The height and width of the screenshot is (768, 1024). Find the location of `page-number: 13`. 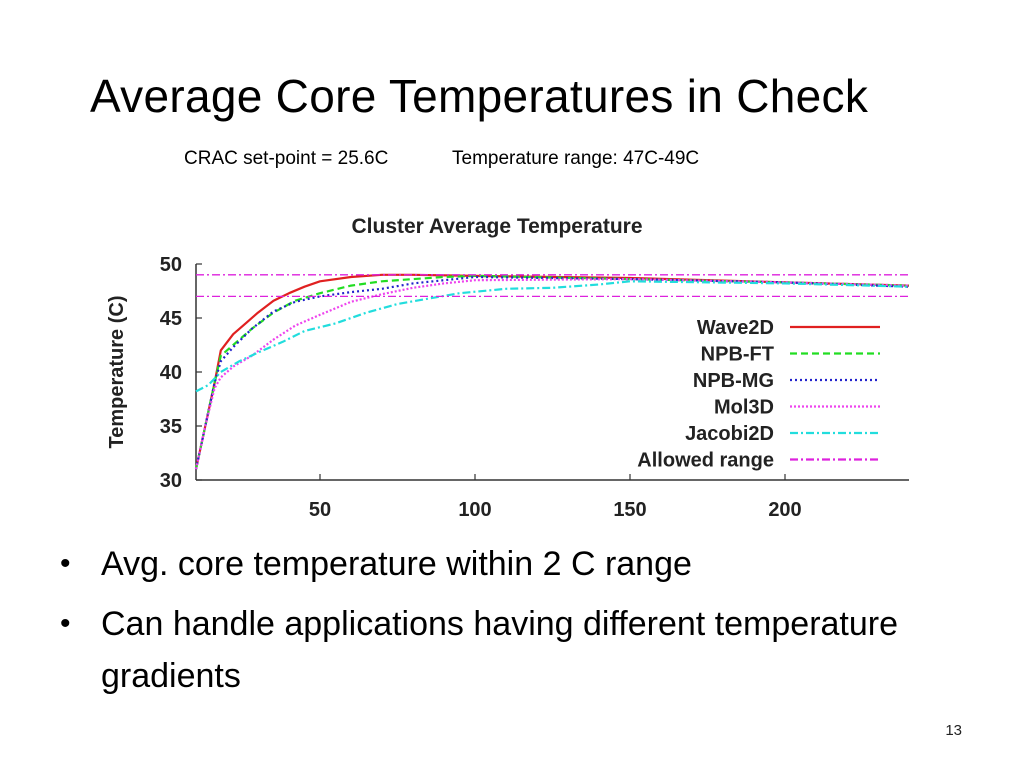

page-number: 13 is located at coordinates (953, 730).